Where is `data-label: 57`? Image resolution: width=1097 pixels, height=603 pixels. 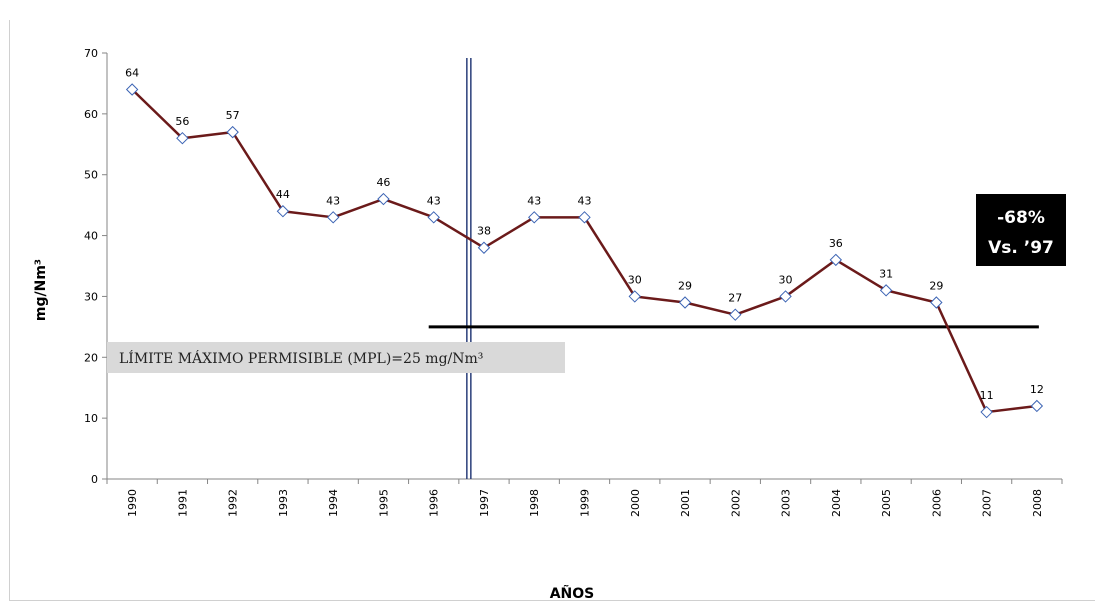
data-label: 57 is located at coordinates (233, 115).